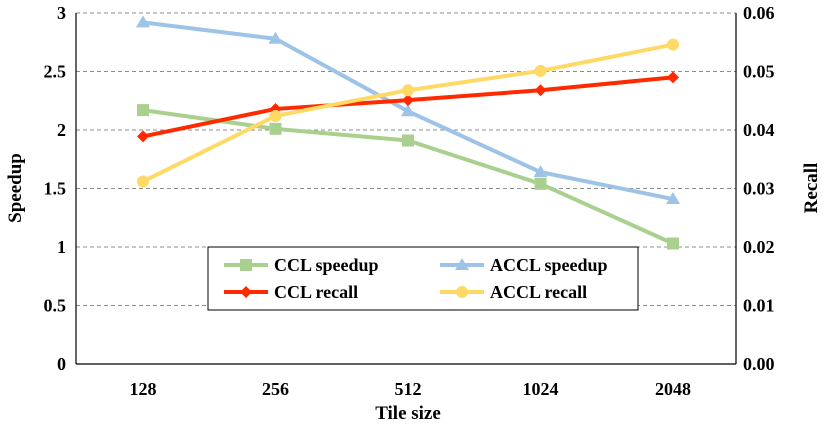  I want to click on y2-tick-label: 0.01, so click(759, 306).